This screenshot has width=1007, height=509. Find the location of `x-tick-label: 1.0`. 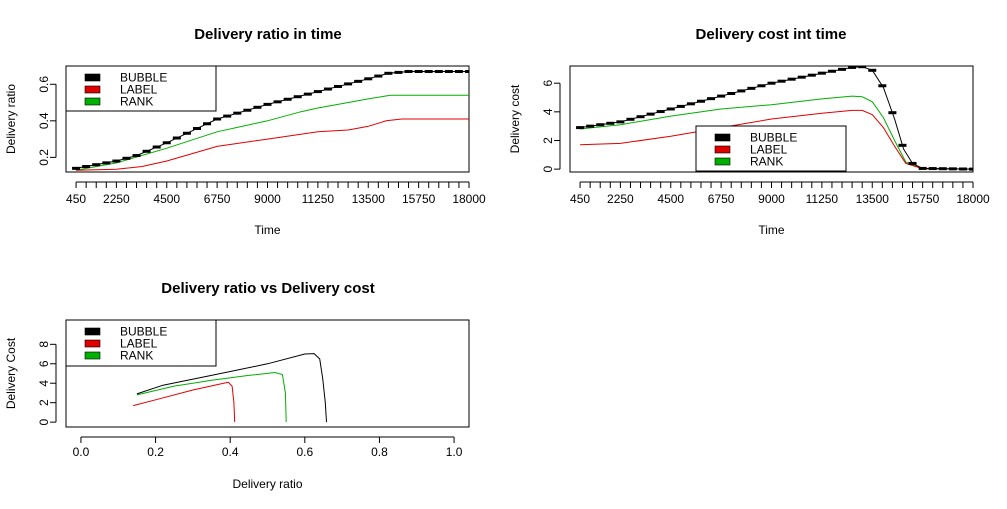

x-tick-label: 1.0 is located at coordinates (454, 452).